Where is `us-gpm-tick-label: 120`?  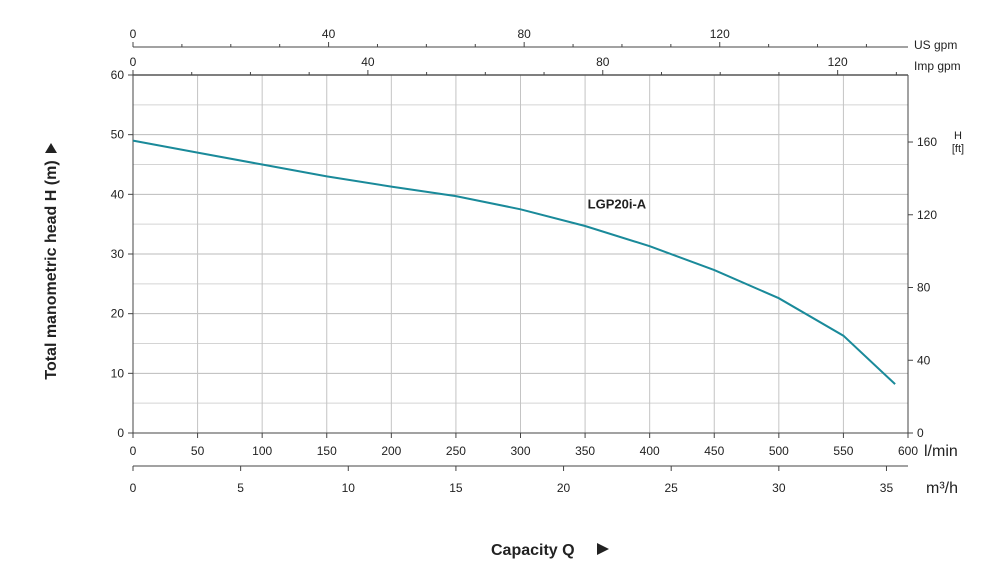 us-gpm-tick-label: 120 is located at coordinates (720, 34).